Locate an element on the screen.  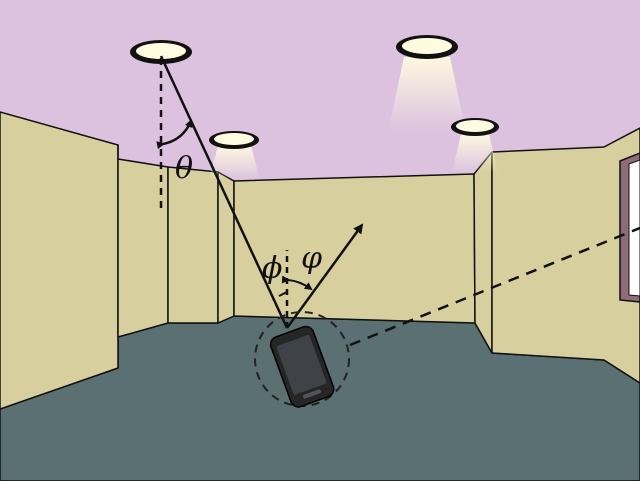
window is located at coordinates (629, 227).